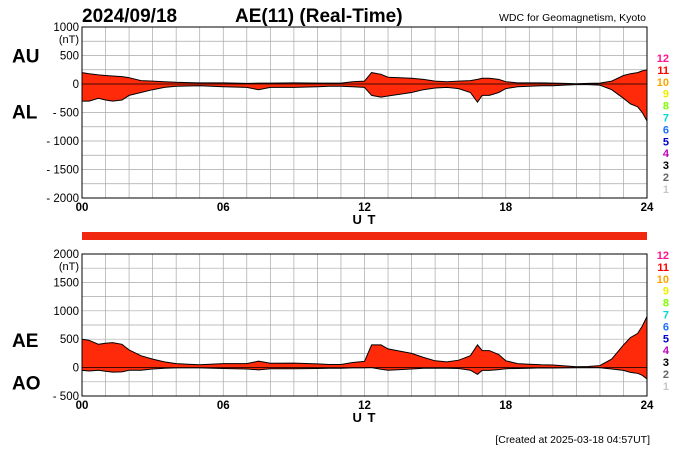 The image size is (700, 450). I want to click on y-tick-label: - 1500, so click(62, 171).